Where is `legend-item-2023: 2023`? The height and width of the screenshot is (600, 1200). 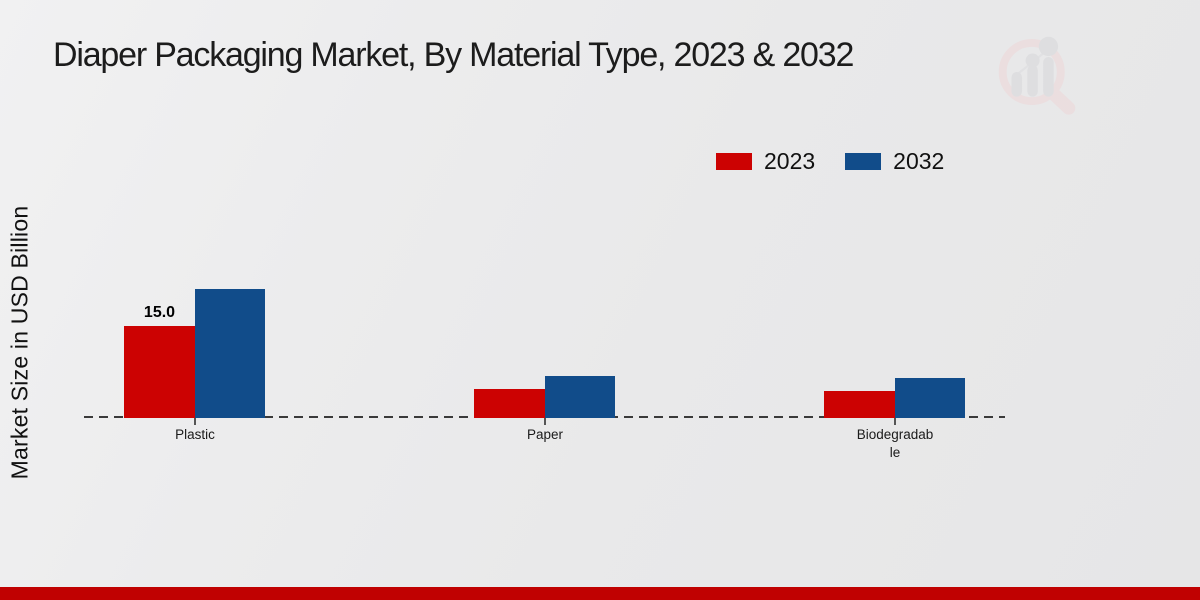 legend-item-2023: 2023 is located at coordinates (765, 161).